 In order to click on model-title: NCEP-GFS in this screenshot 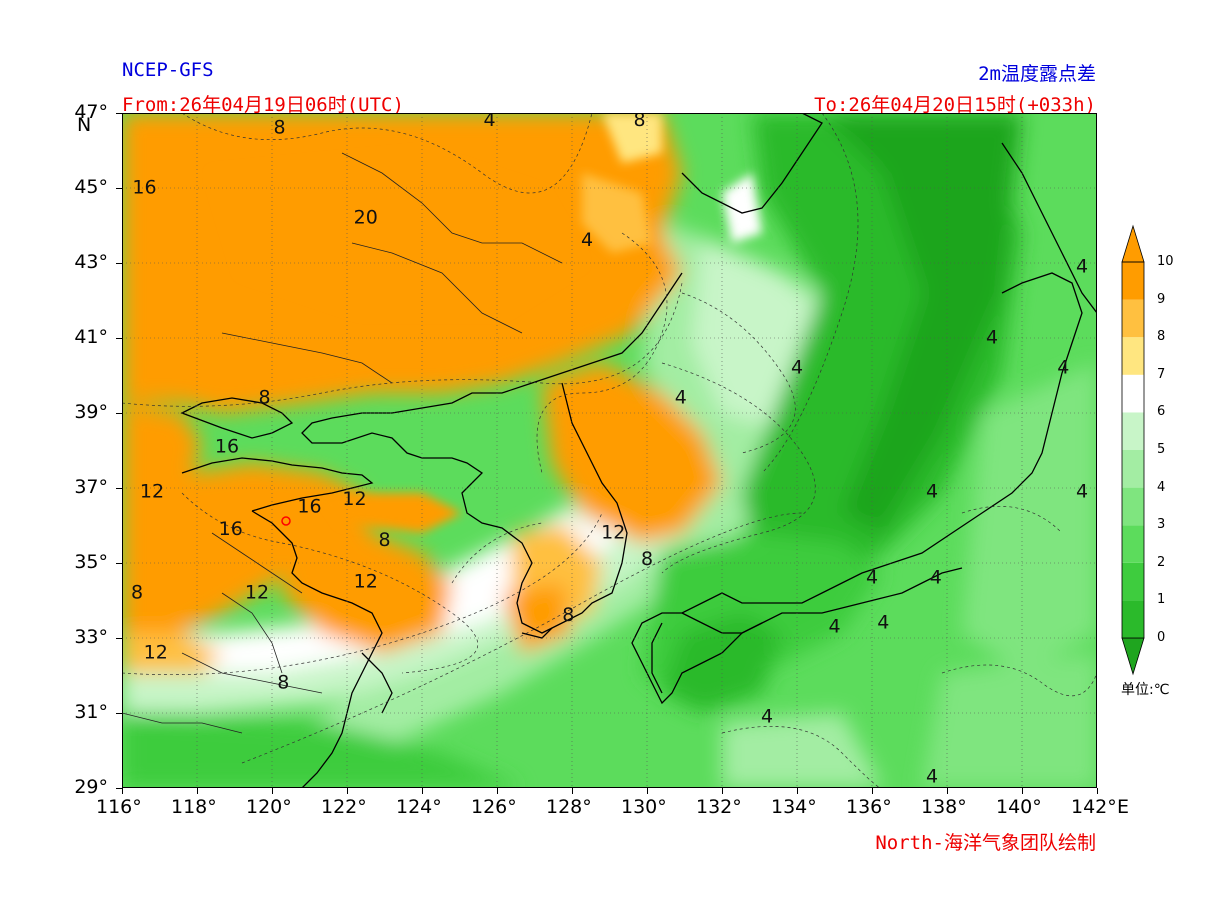, I will do `click(168, 70)`.